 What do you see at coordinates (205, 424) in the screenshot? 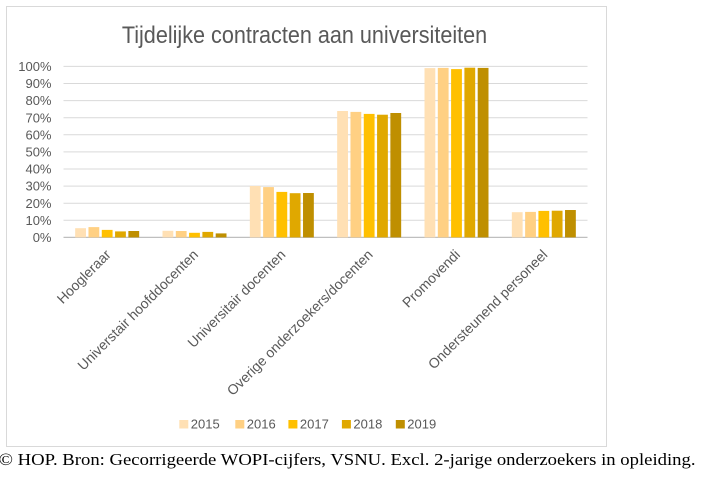
I see `svg-text: 2015` at bounding box center [205, 424].